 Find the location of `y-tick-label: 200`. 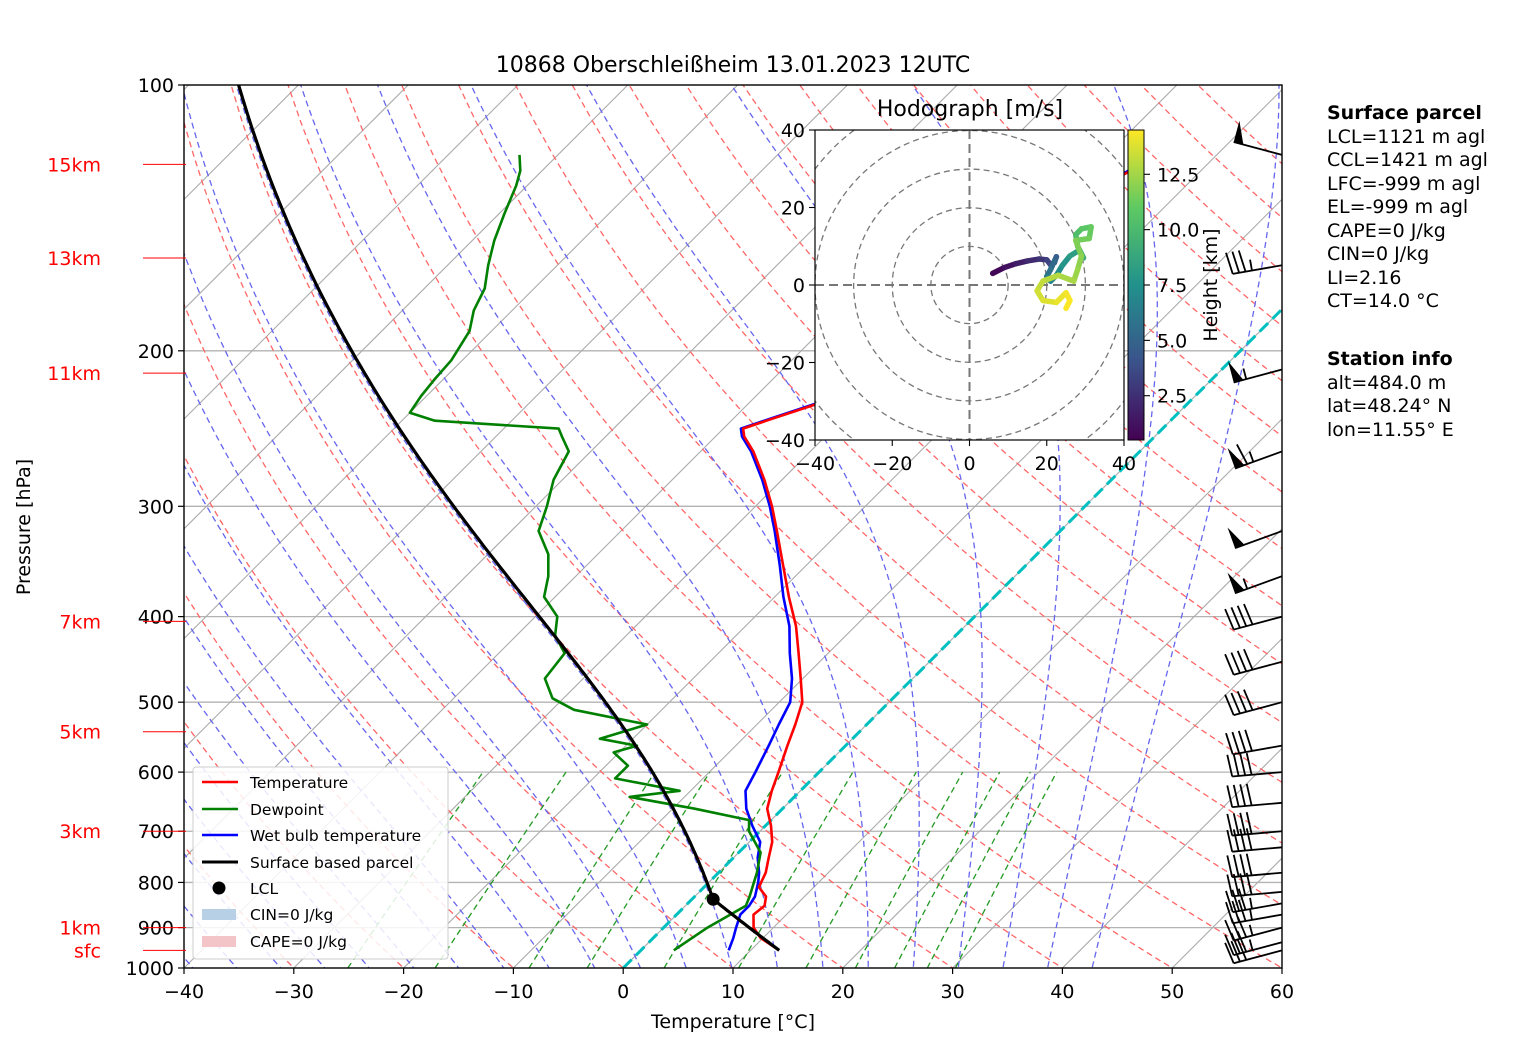

y-tick-label: 200 is located at coordinates (156, 352).